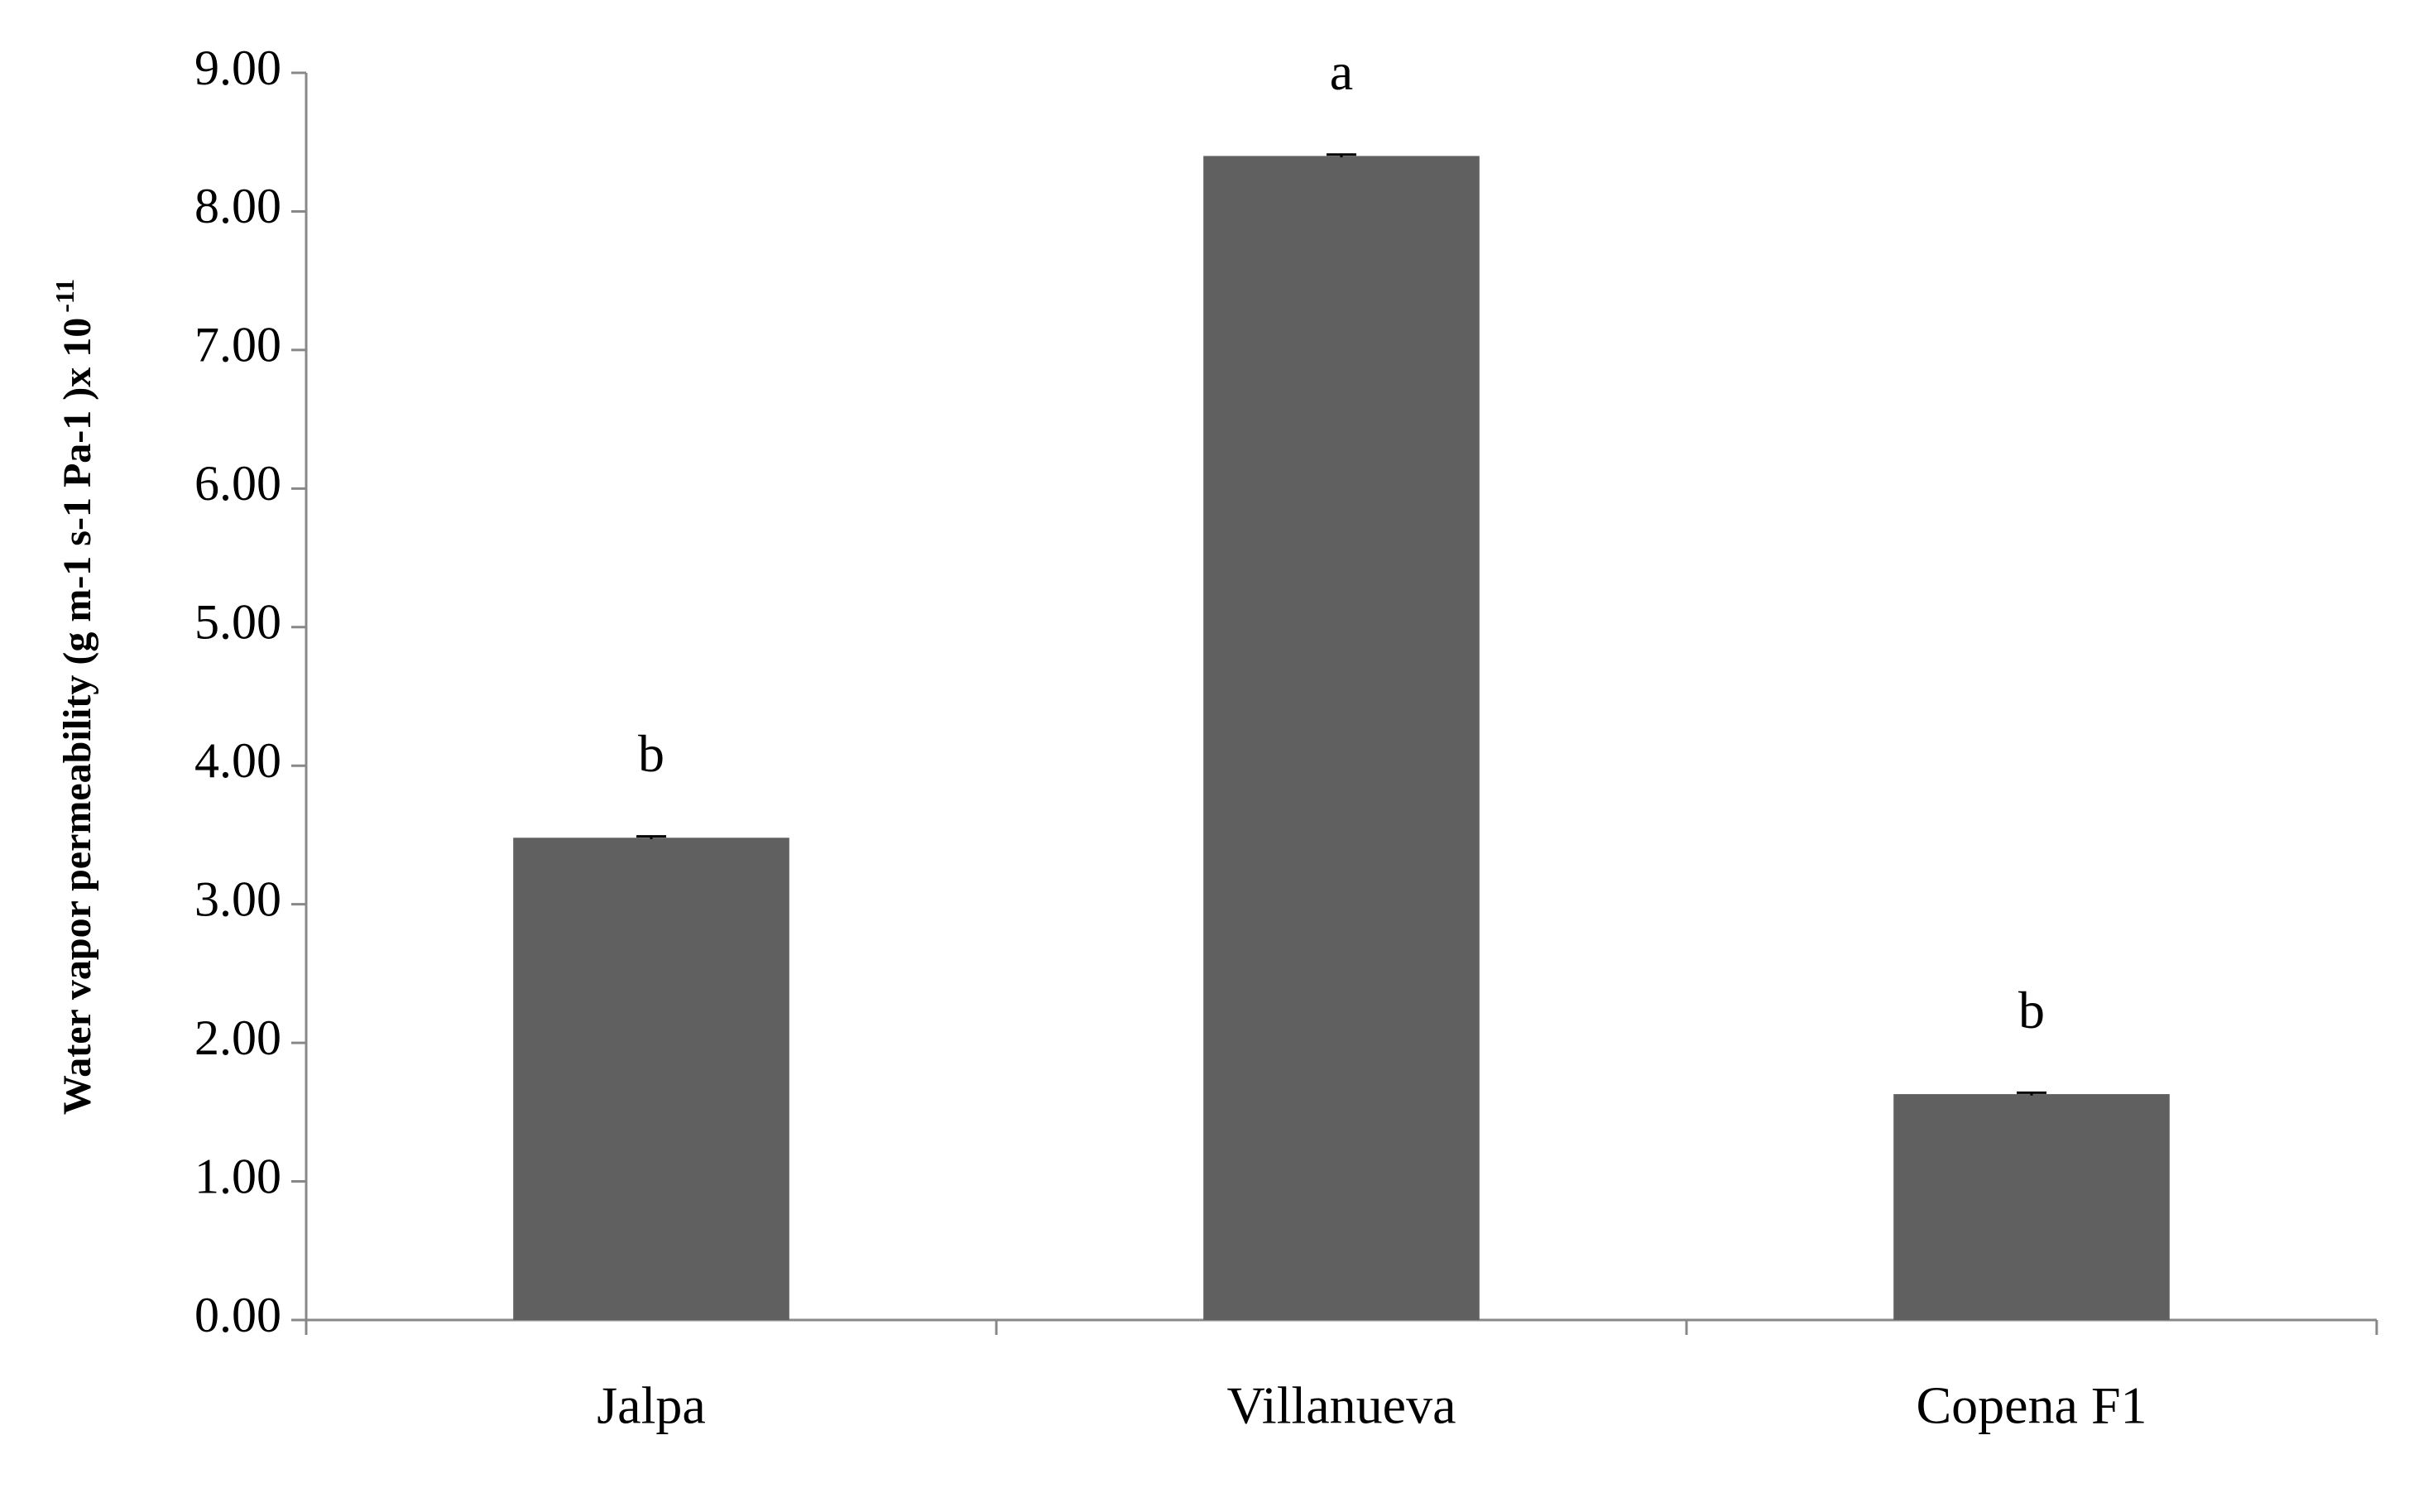 This screenshot has width=2423, height=1512. Describe the element at coordinates (1341, 1405) in the screenshot. I see `x-tick-label: Villanueva` at that location.